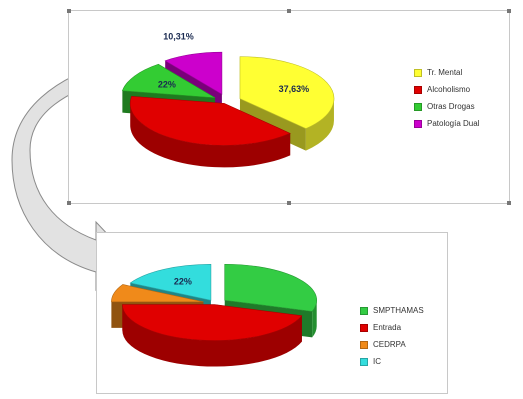  I want to click on legend-item-smpthamas: SMPTHAMAS, so click(392, 310).